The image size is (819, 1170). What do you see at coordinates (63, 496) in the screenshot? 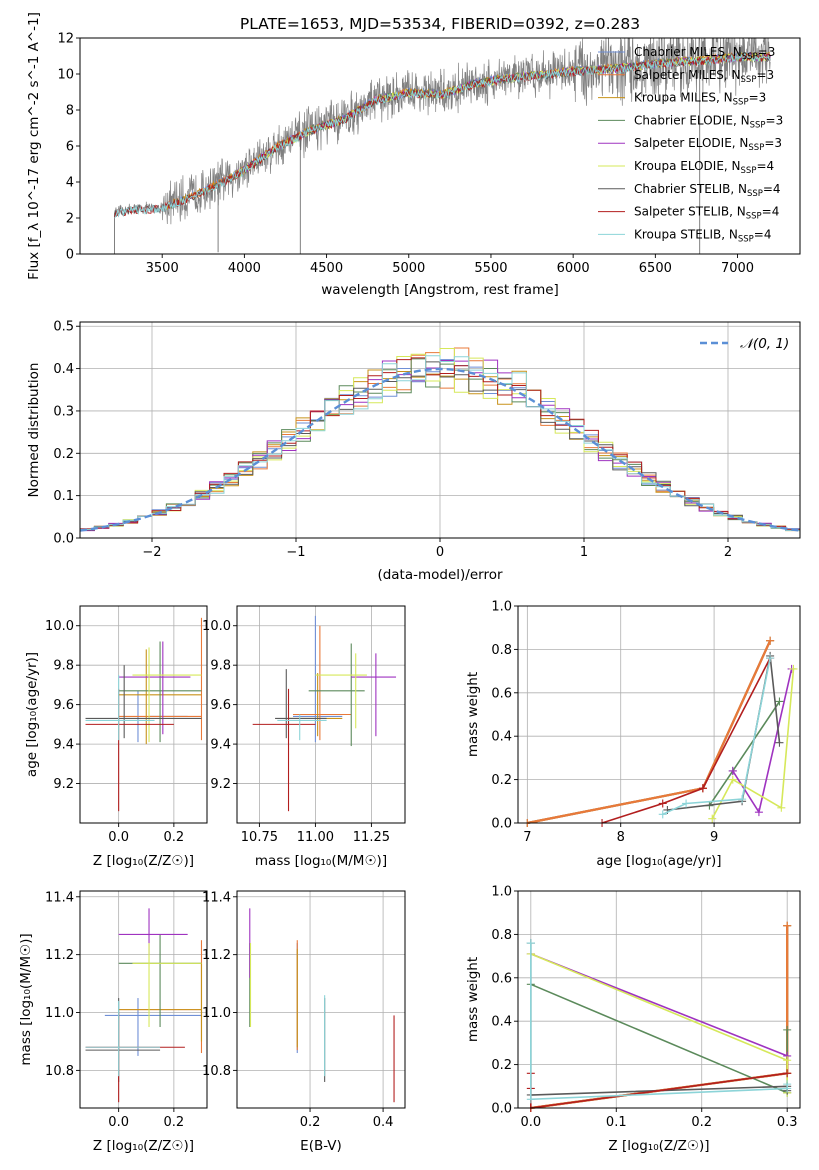
I see `y-tick-label: 0.1` at bounding box center [63, 496].